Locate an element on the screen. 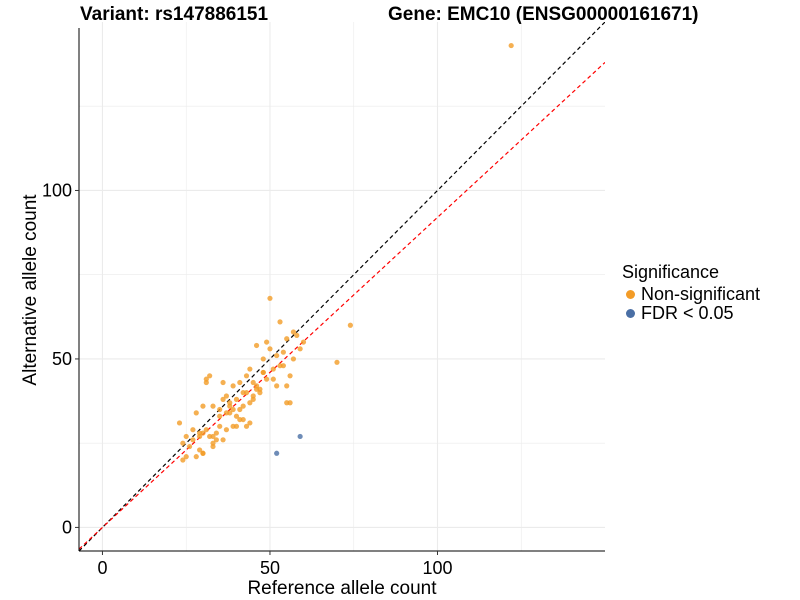 The height and width of the screenshot is (600, 800). y-tick-label: 100 is located at coordinates (57, 190).